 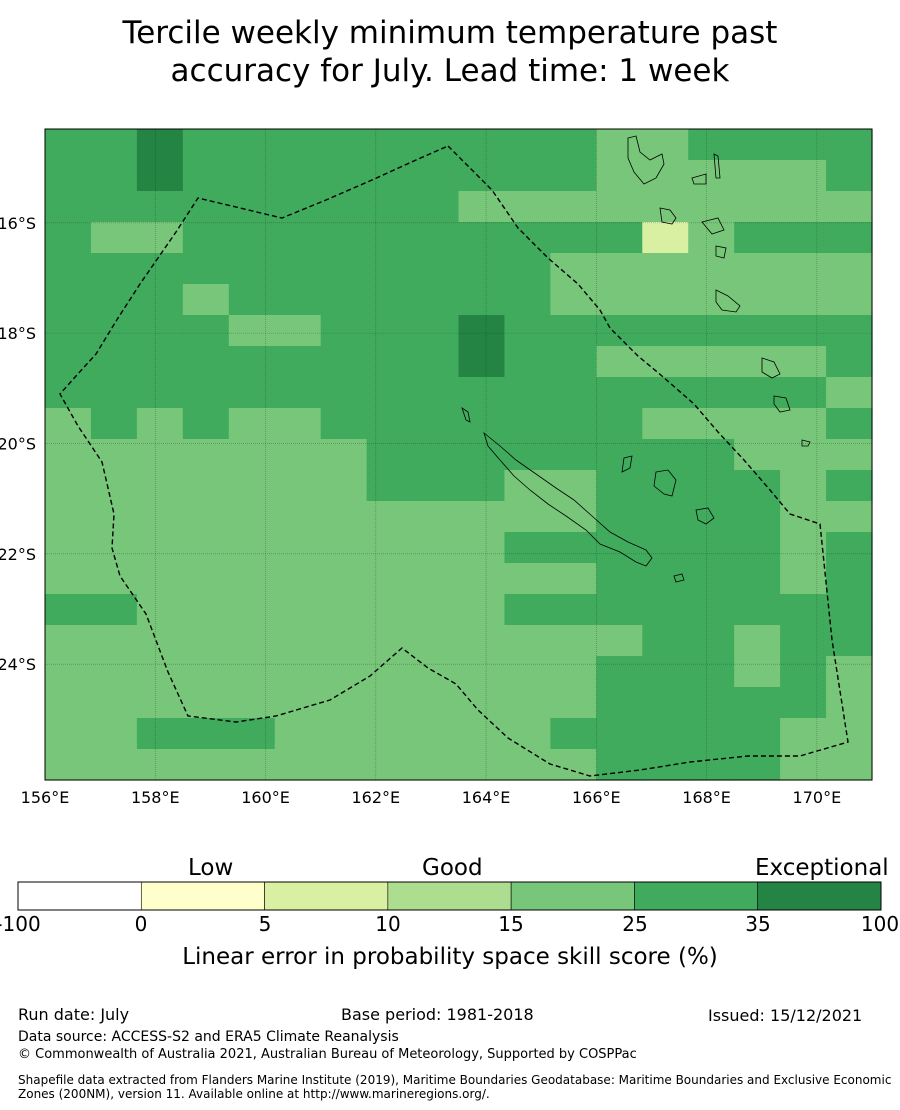 I want to click on coast-isle-of-pines, so click(x=679, y=578).